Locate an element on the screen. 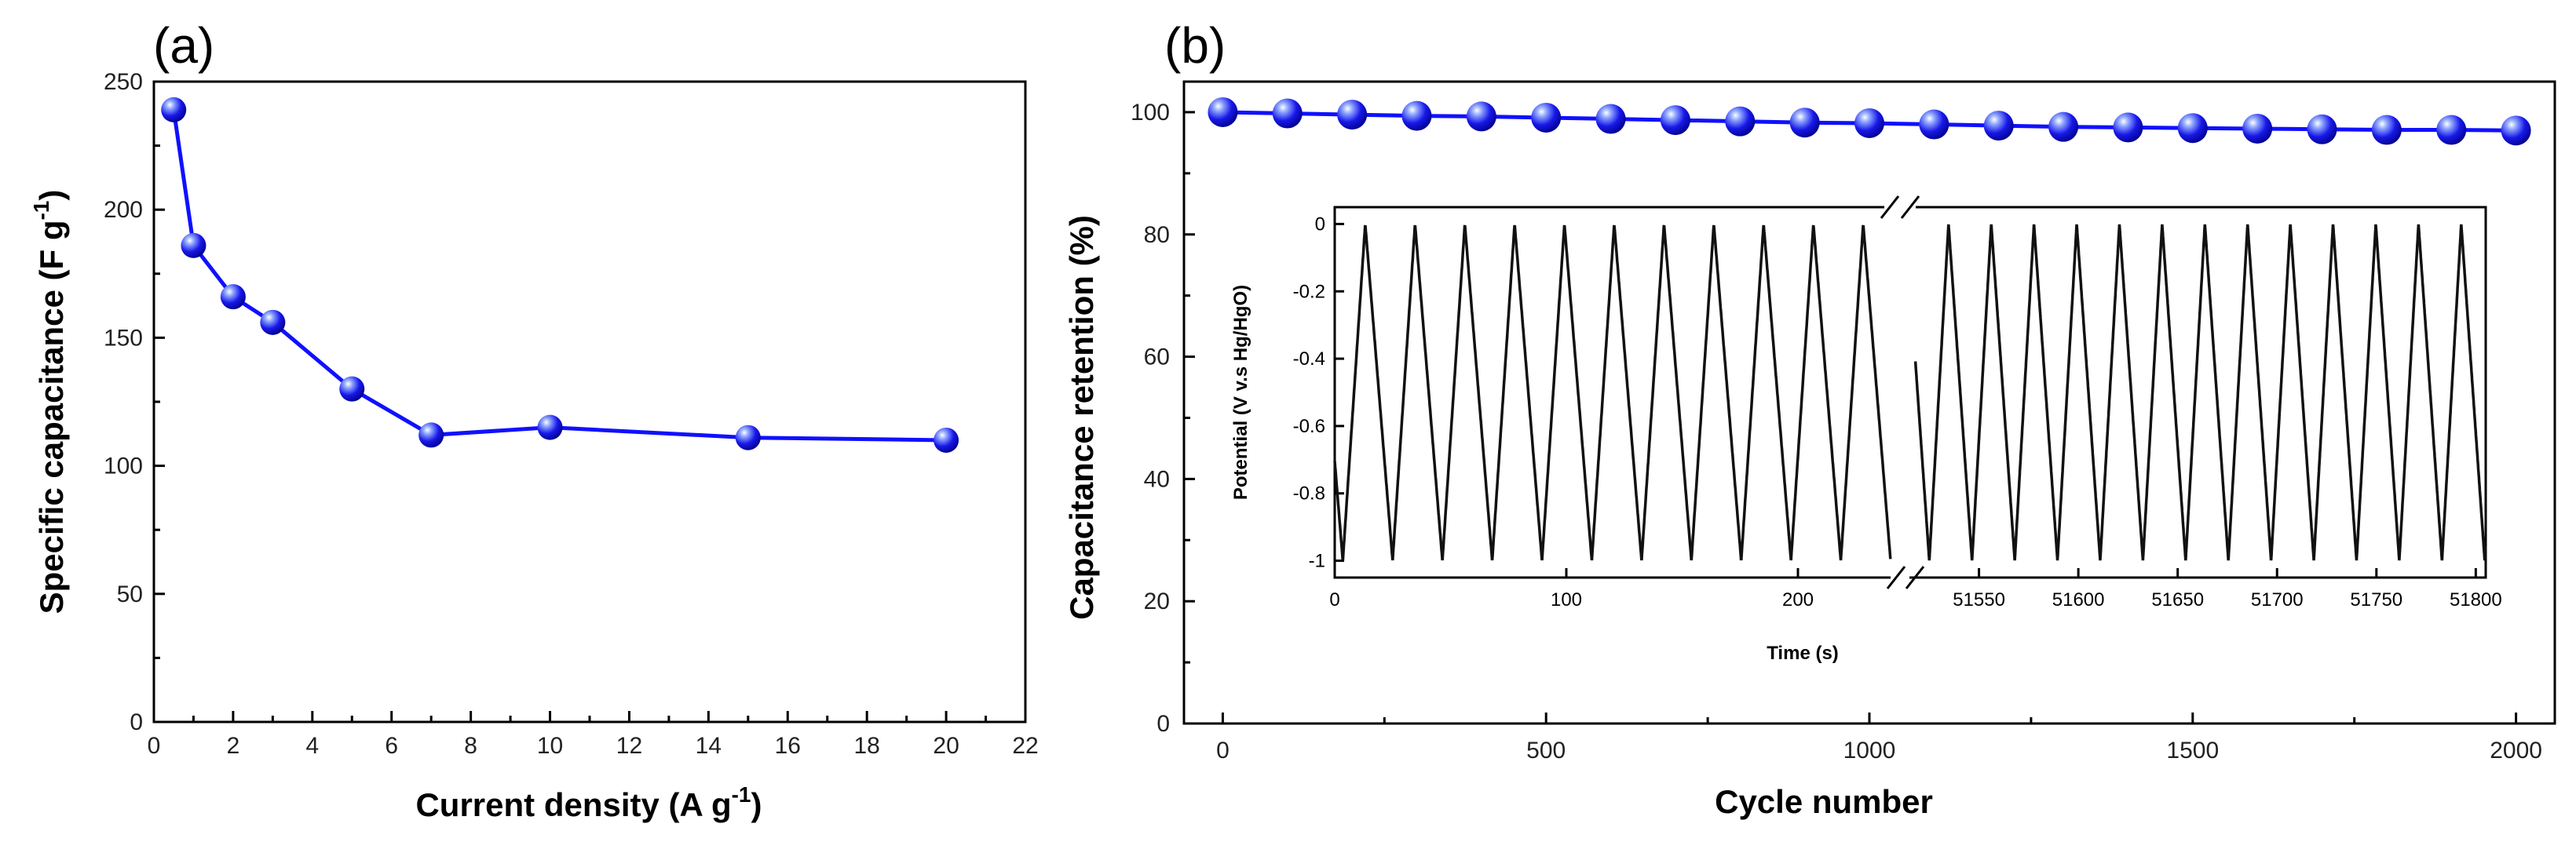 This screenshot has width=2576, height=842. panel-a-x-tick-label: 12 is located at coordinates (629, 746).